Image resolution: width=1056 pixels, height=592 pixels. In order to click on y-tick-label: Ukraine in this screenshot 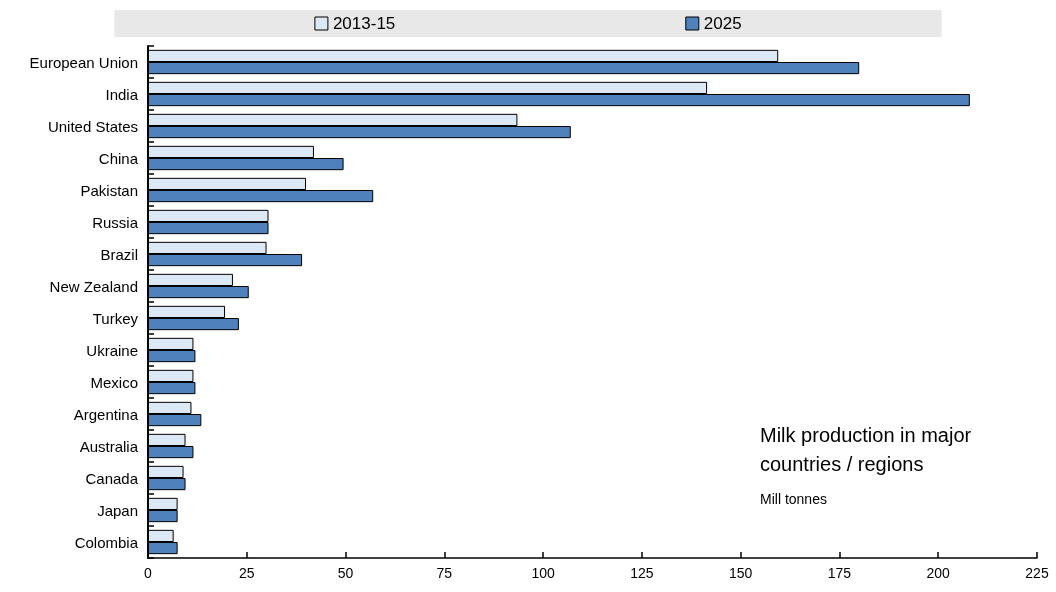, I will do `click(112, 350)`.